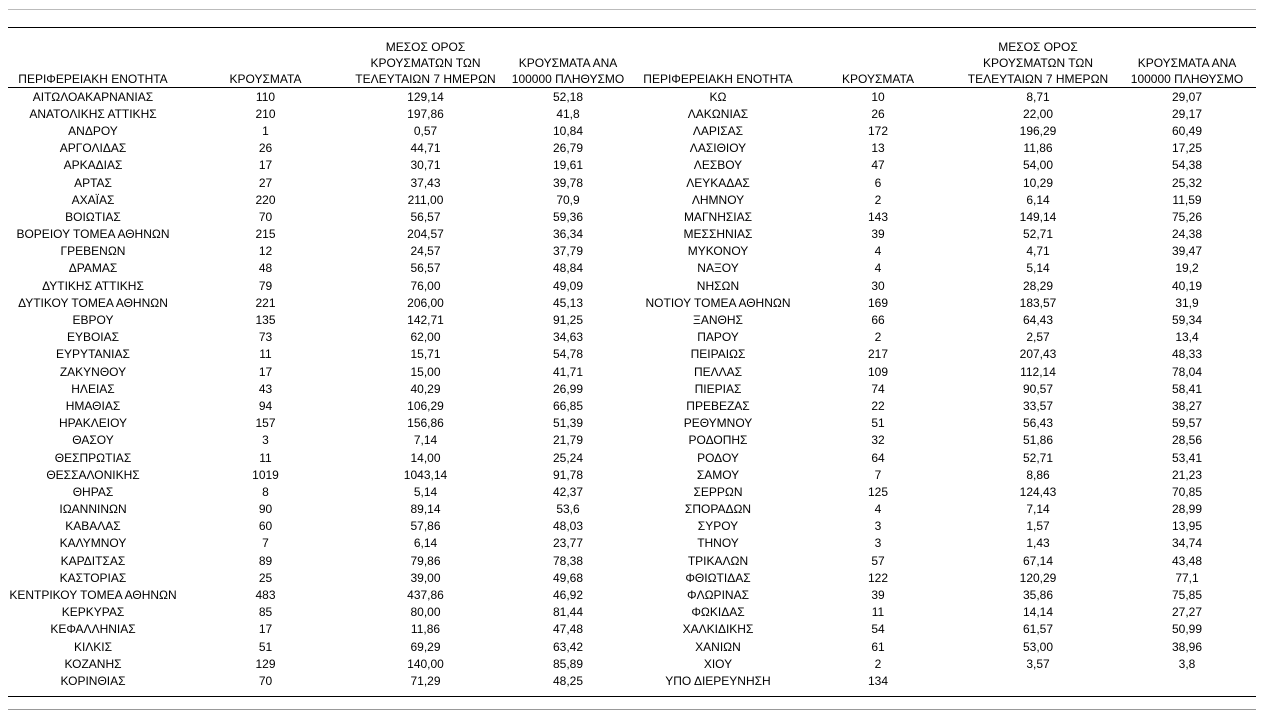 The height and width of the screenshot is (720, 1275). What do you see at coordinates (425, 130) in the screenshot?
I see `value-cell: 0,57` at bounding box center [425, 130].